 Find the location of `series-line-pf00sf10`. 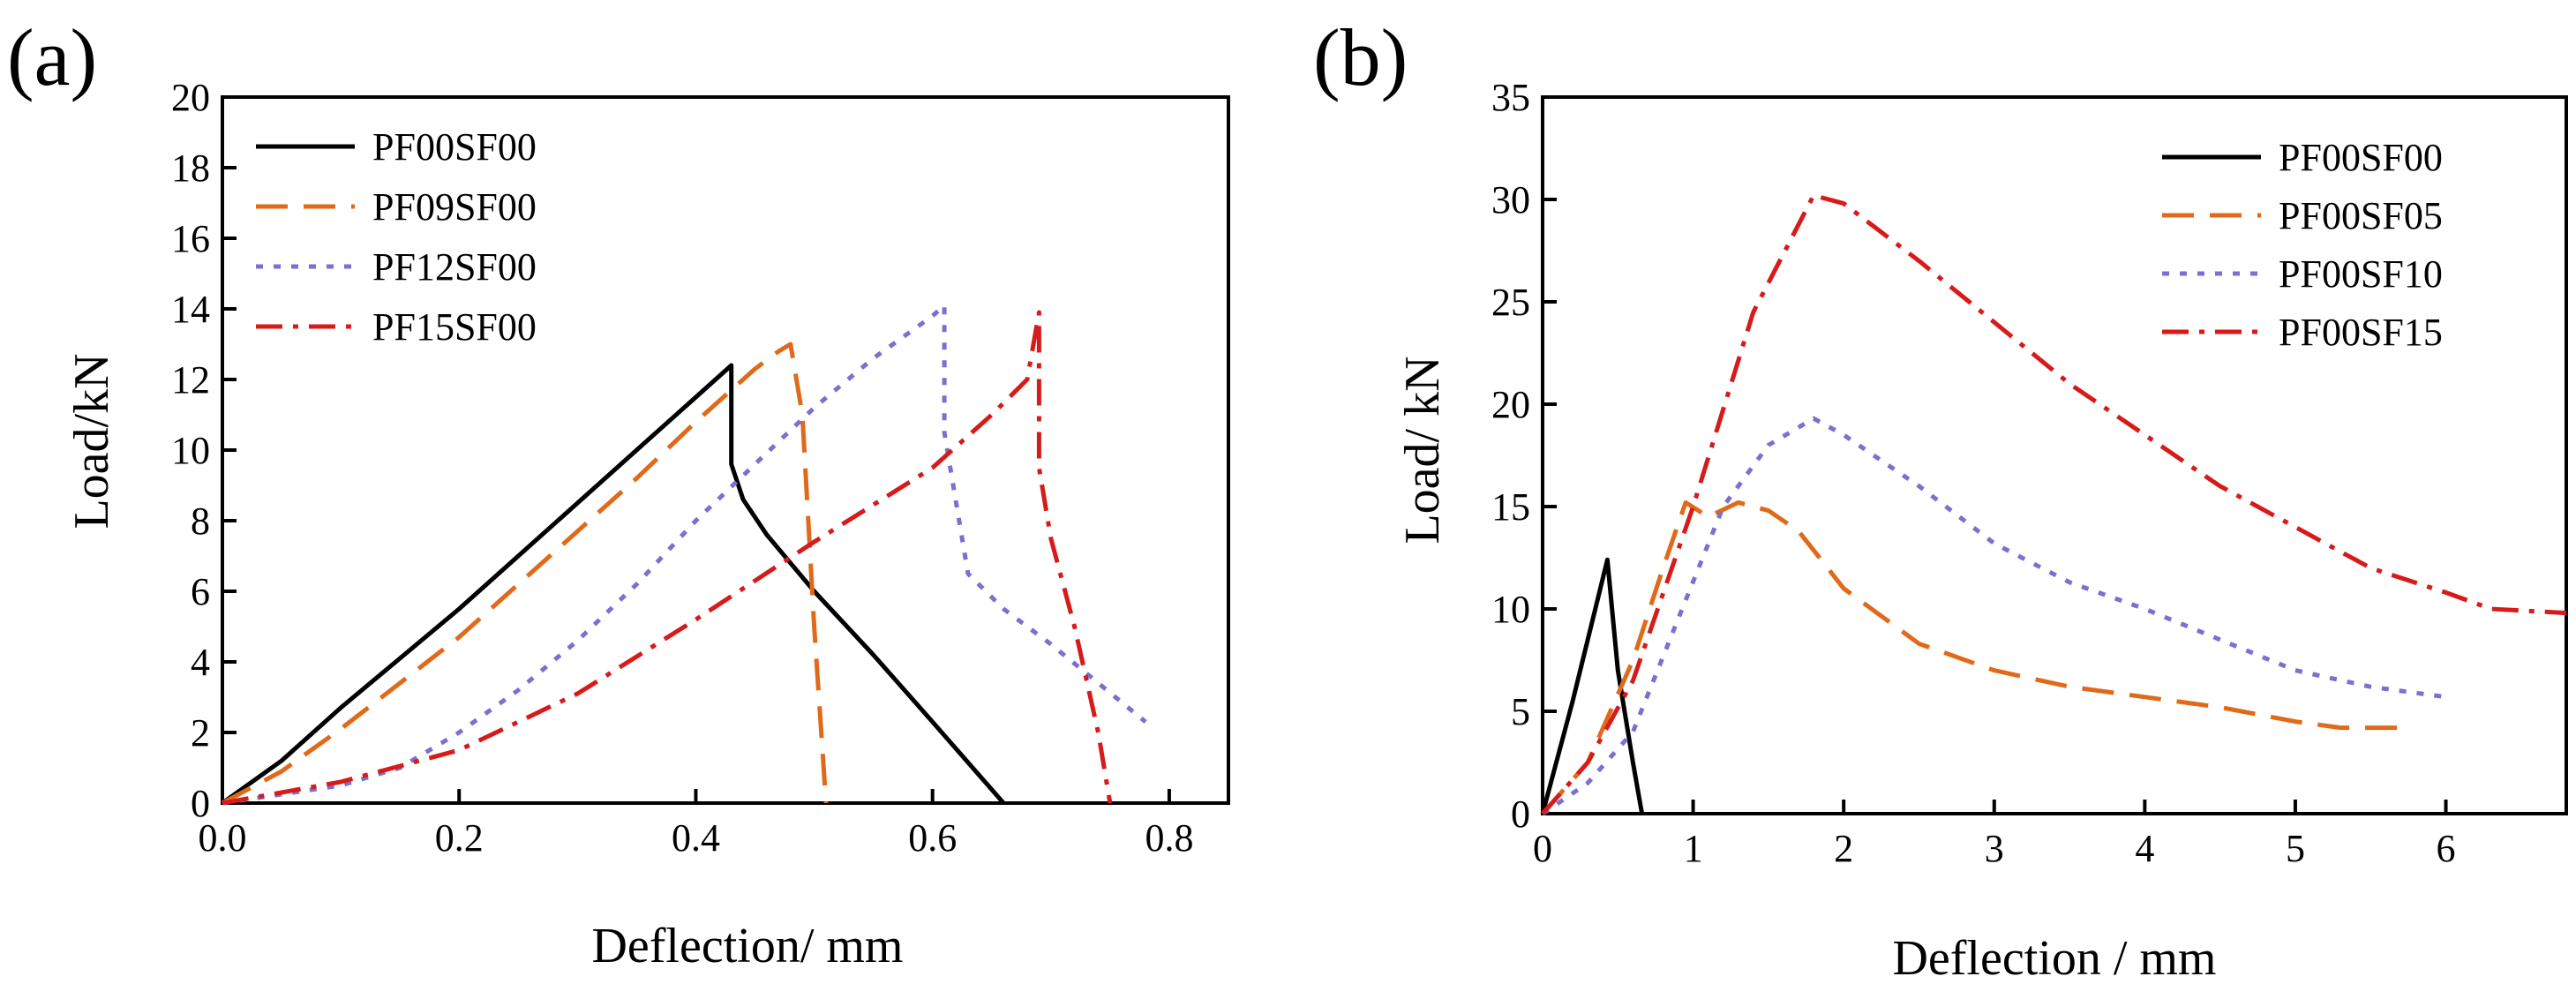

series-line-pf00sf10 is located at coordinates (1993, 616).